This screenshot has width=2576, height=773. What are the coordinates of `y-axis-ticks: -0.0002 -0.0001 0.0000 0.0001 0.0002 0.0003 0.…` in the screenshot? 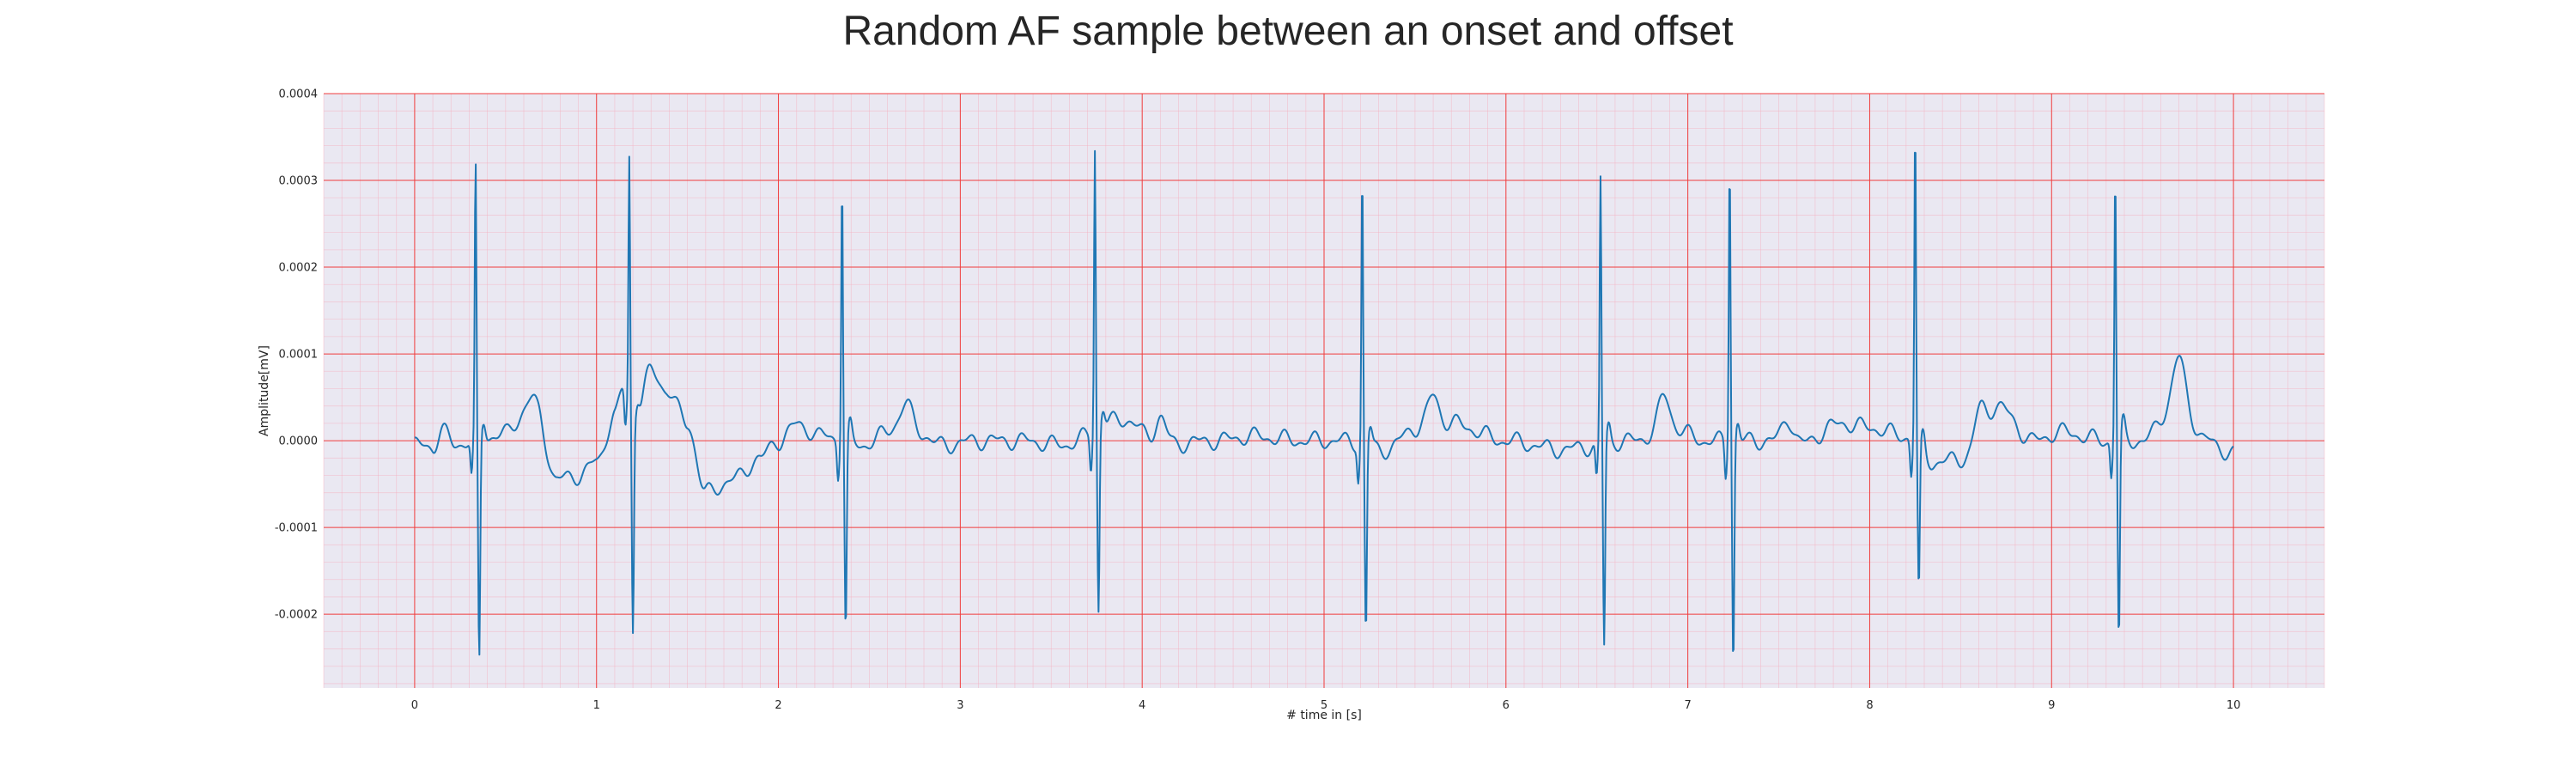 It's located at (296, 355).